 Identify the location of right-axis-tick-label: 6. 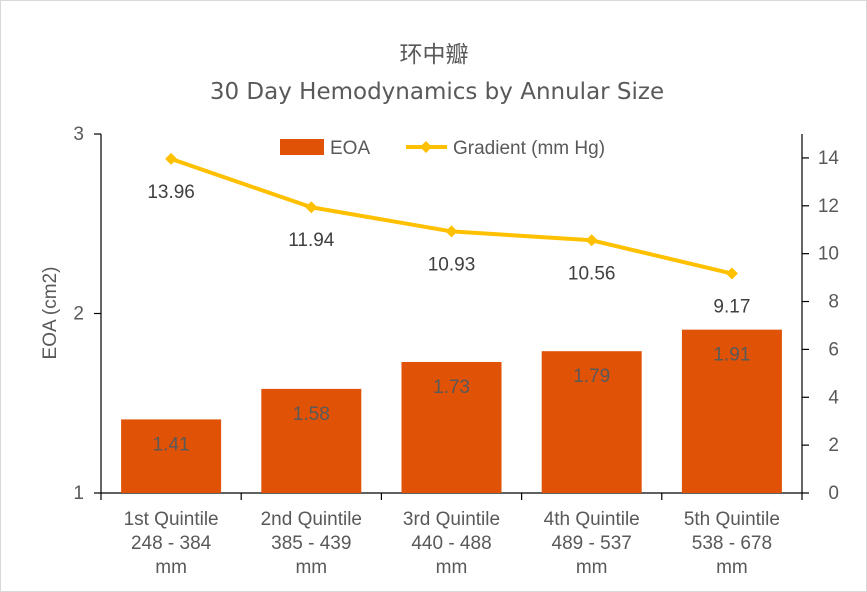
(833, 349).